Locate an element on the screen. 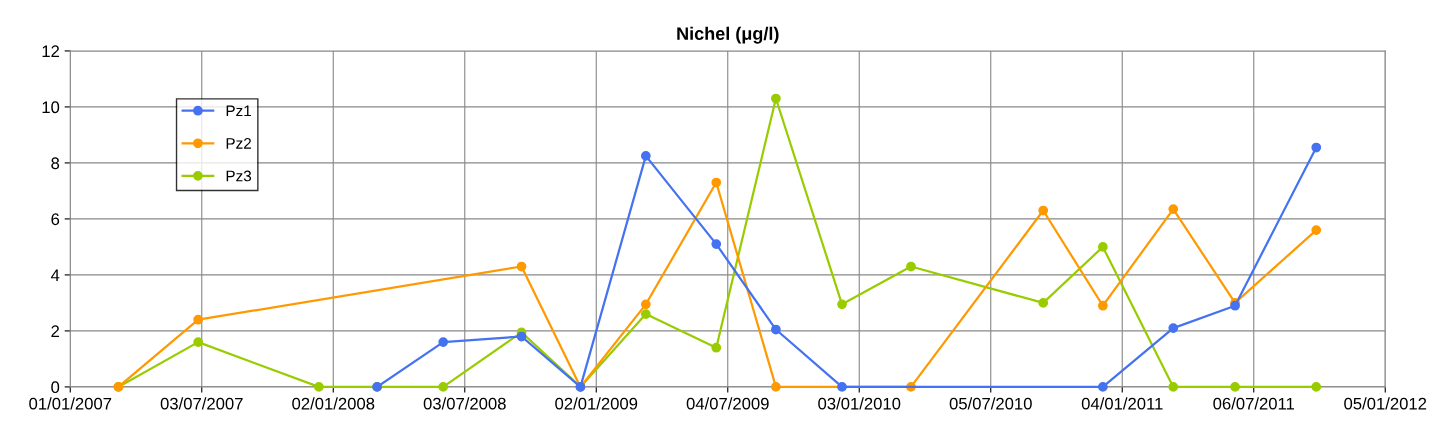  x-tick-label: 02/01/2008 is located at coordinates (333, 403).